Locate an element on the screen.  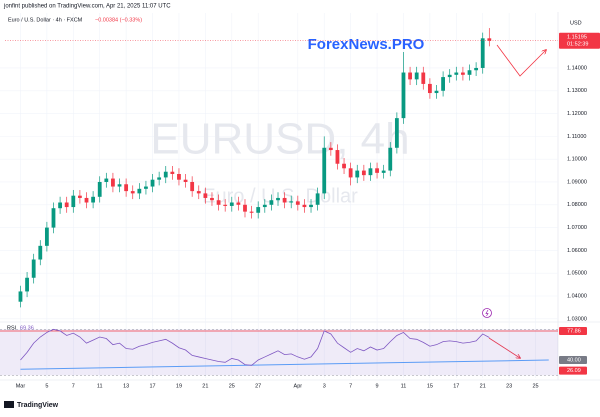
x-tick-label: 21 is located at coordinates (205, 386).